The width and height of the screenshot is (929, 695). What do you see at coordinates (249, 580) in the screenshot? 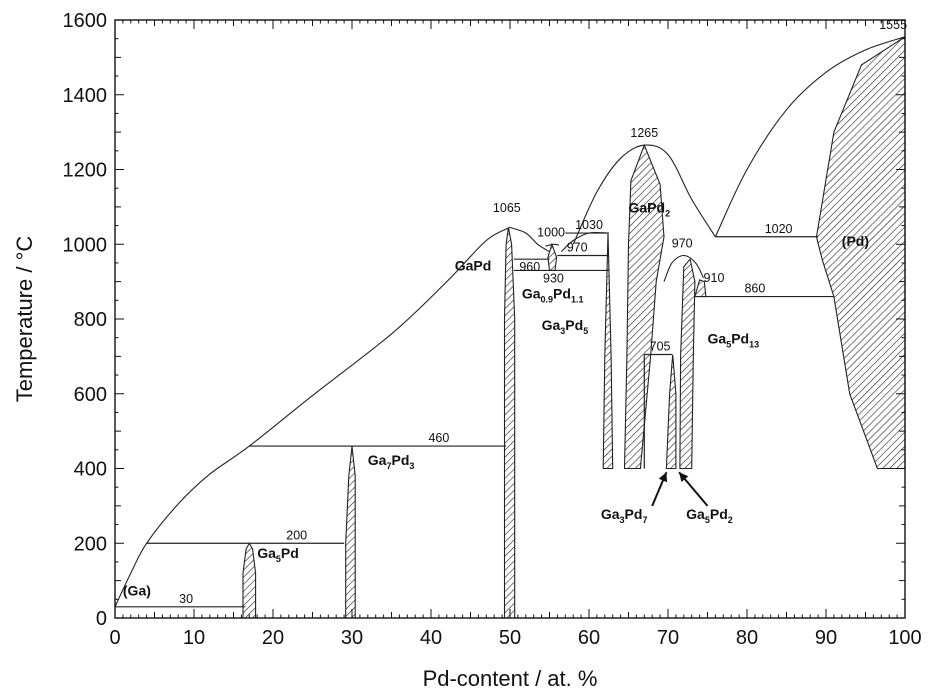
I see `region-ga5pd` at bounding box center [249, 580].